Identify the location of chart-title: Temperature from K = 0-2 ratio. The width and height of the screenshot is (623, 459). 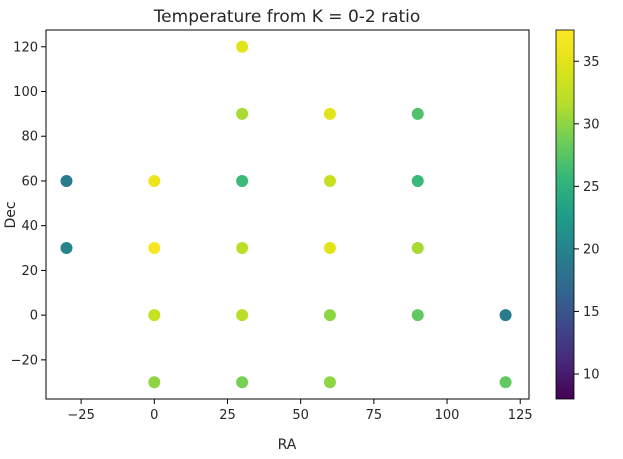
(287, 17).